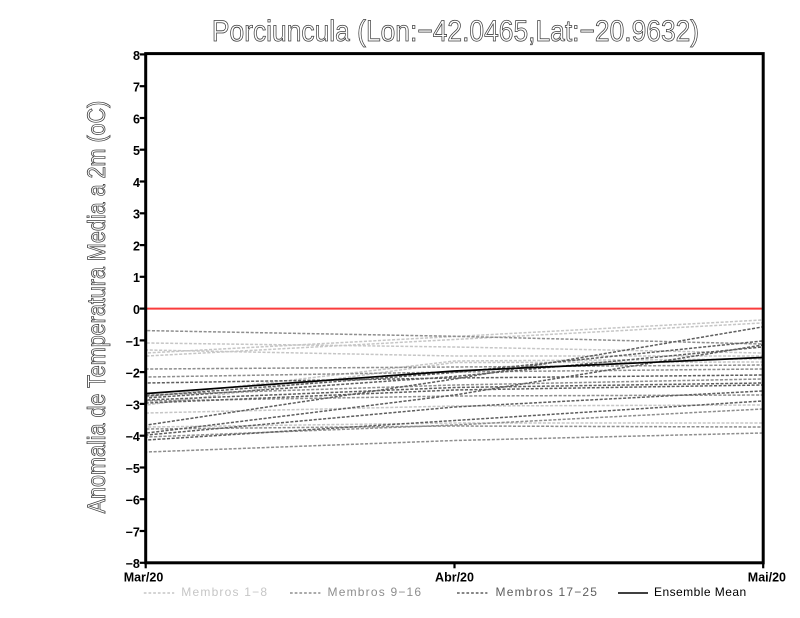 The image size is (800, 618). Describe the element at coordinates (133, 437) in the screenshot. I see `svg-text: −4` at that location.